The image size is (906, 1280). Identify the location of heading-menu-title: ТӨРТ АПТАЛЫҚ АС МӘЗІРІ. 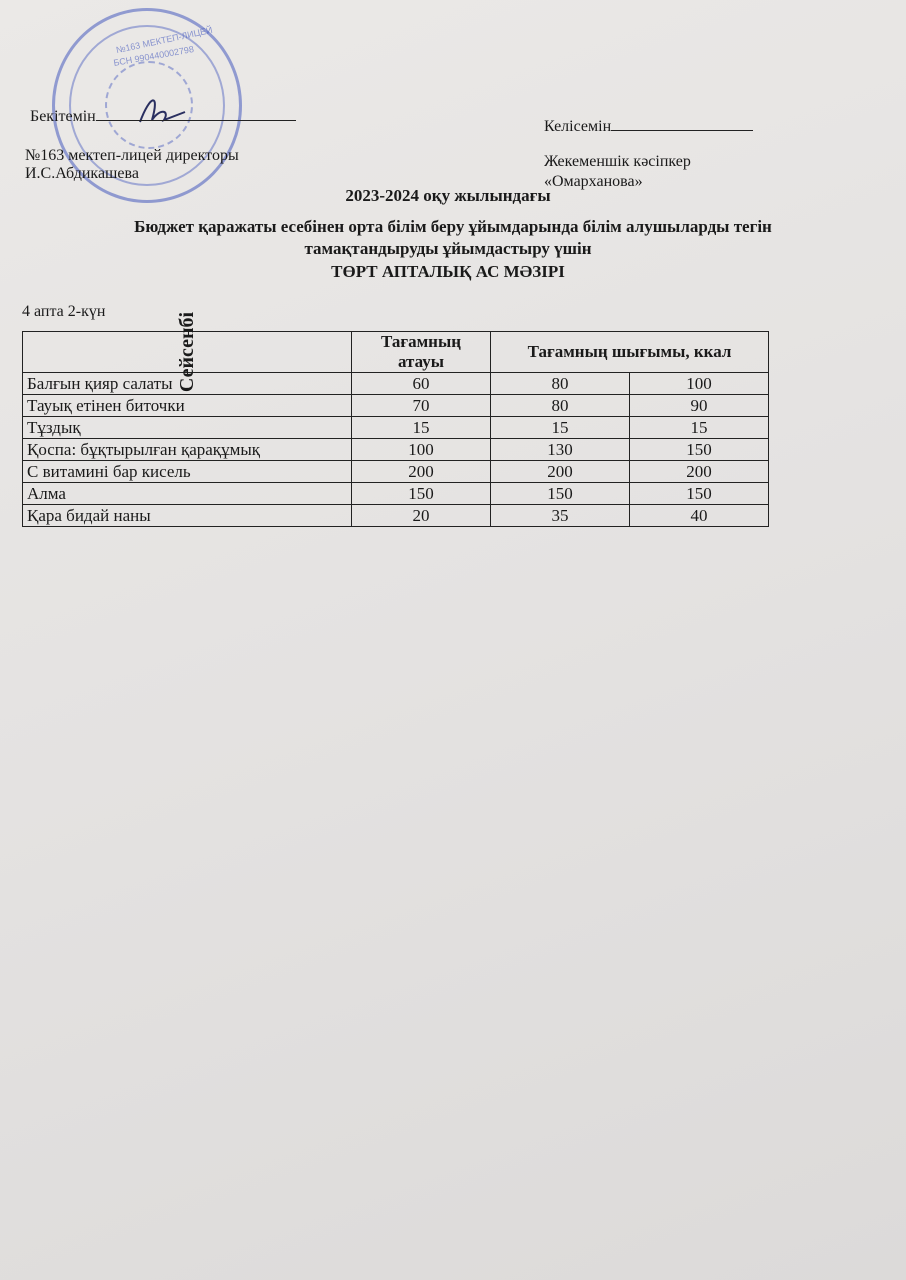
(448, 271).